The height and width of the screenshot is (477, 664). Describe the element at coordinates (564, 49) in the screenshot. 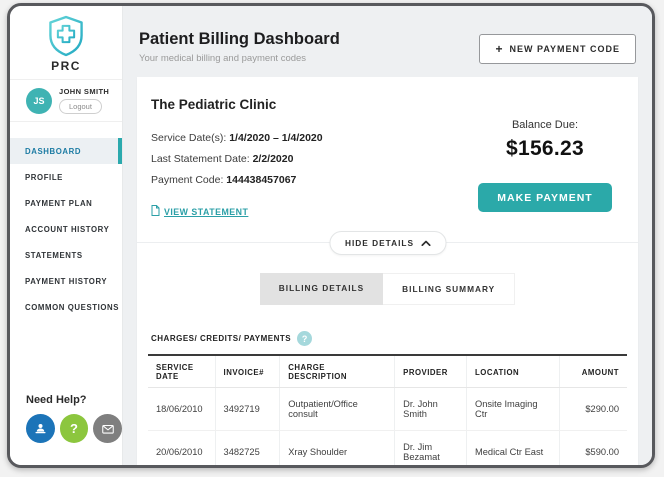

I see `new-payment-code-label: NEW PAYMENT CODE` at that location.